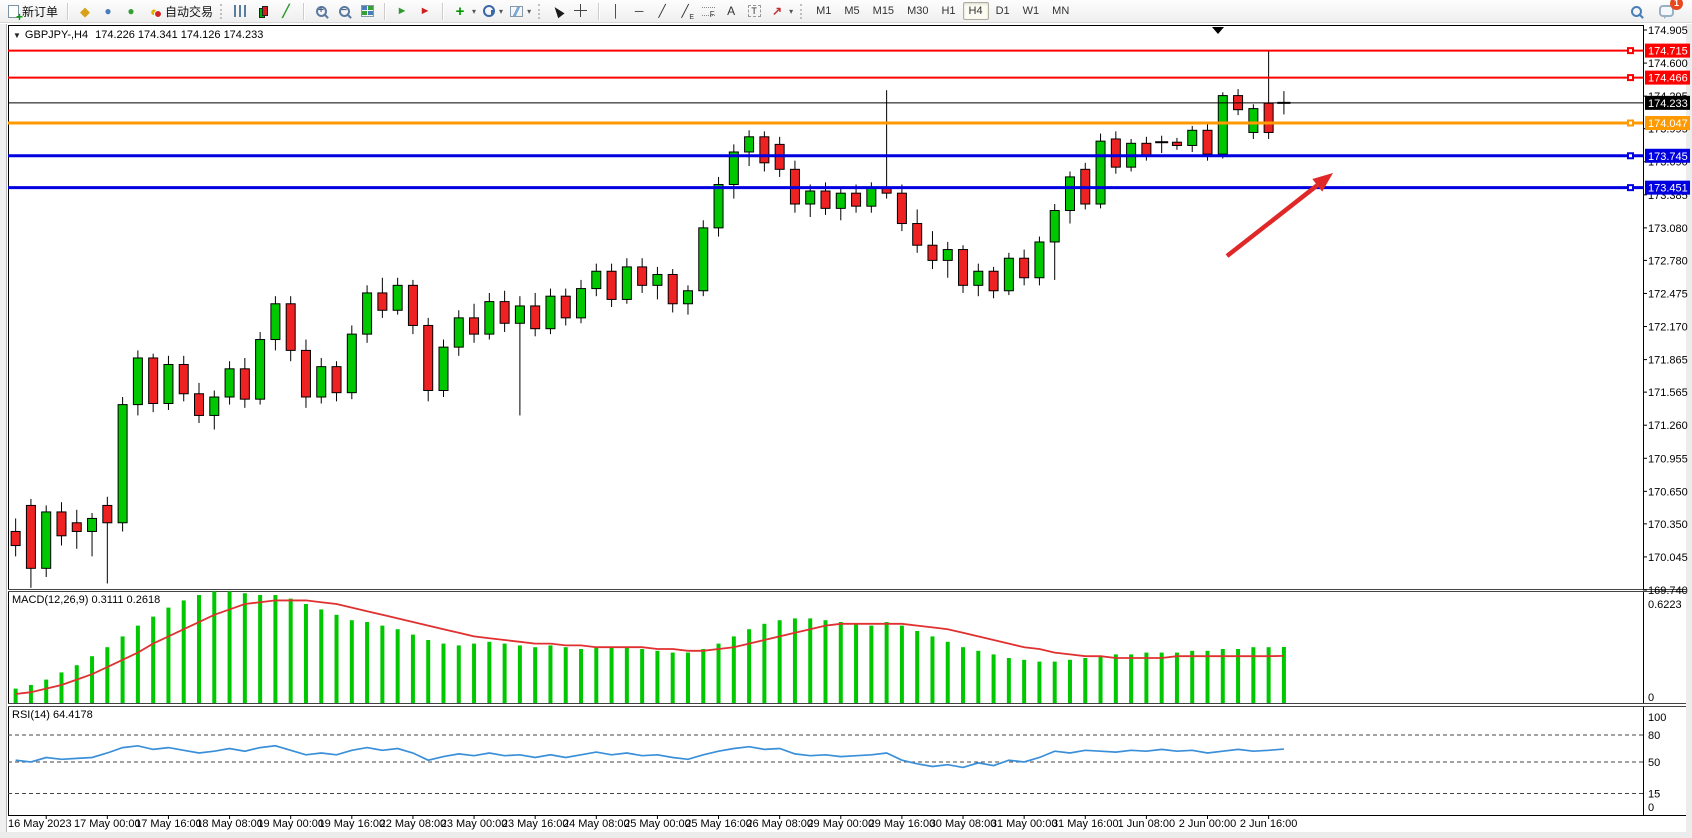  Describe the element at coordinates (754, 11) in the screenshot. I see `text-label-tool-button` at that location.